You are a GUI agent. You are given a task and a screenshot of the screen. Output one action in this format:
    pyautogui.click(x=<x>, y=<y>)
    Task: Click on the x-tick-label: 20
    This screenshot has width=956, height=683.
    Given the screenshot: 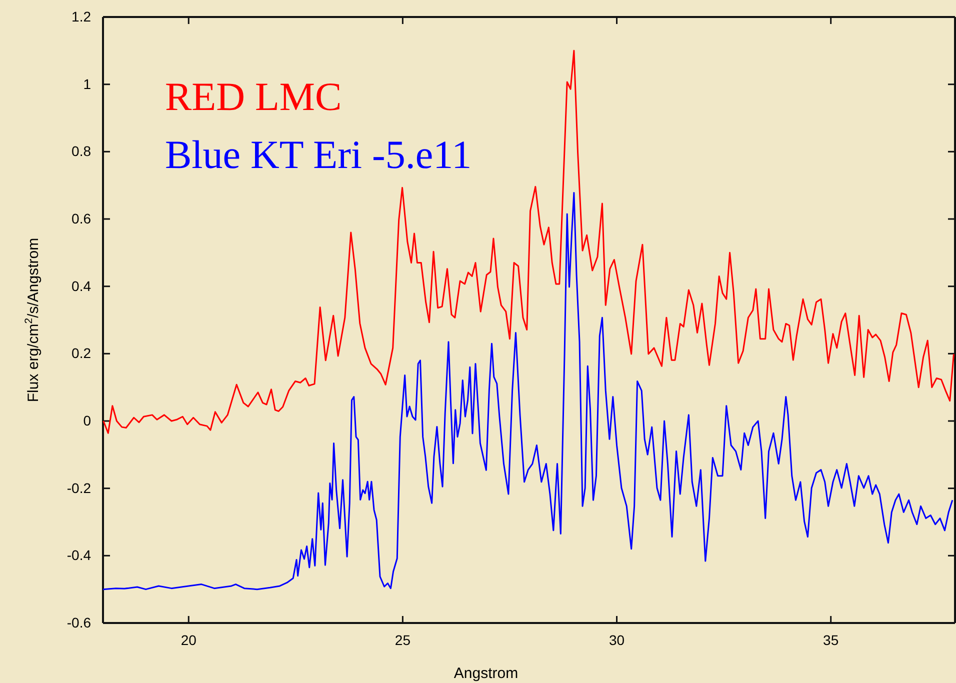 What is the action you would take?
    pyautogui.click(x=188, y=640)
    